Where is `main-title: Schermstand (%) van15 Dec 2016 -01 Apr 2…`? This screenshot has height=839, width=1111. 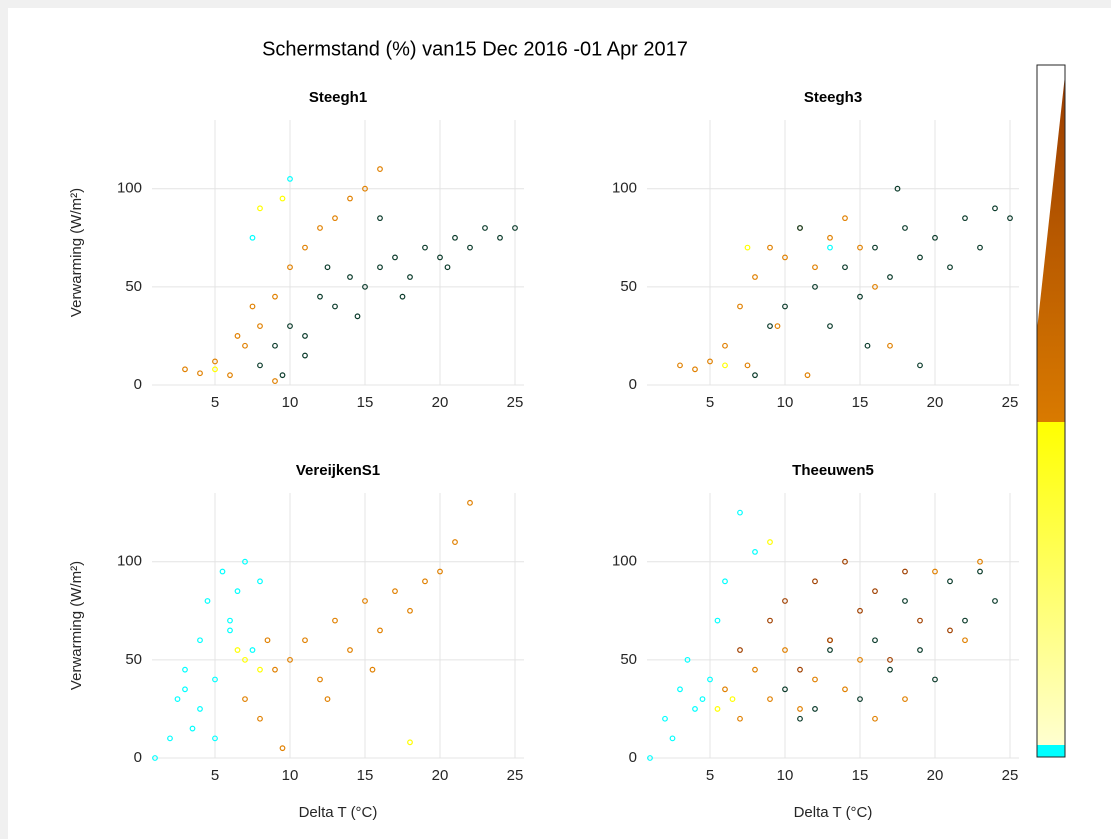 main-title: Schermstand (%) van15 Dec 2016 -01 Apr 2… is located at coordinates (475, 49).